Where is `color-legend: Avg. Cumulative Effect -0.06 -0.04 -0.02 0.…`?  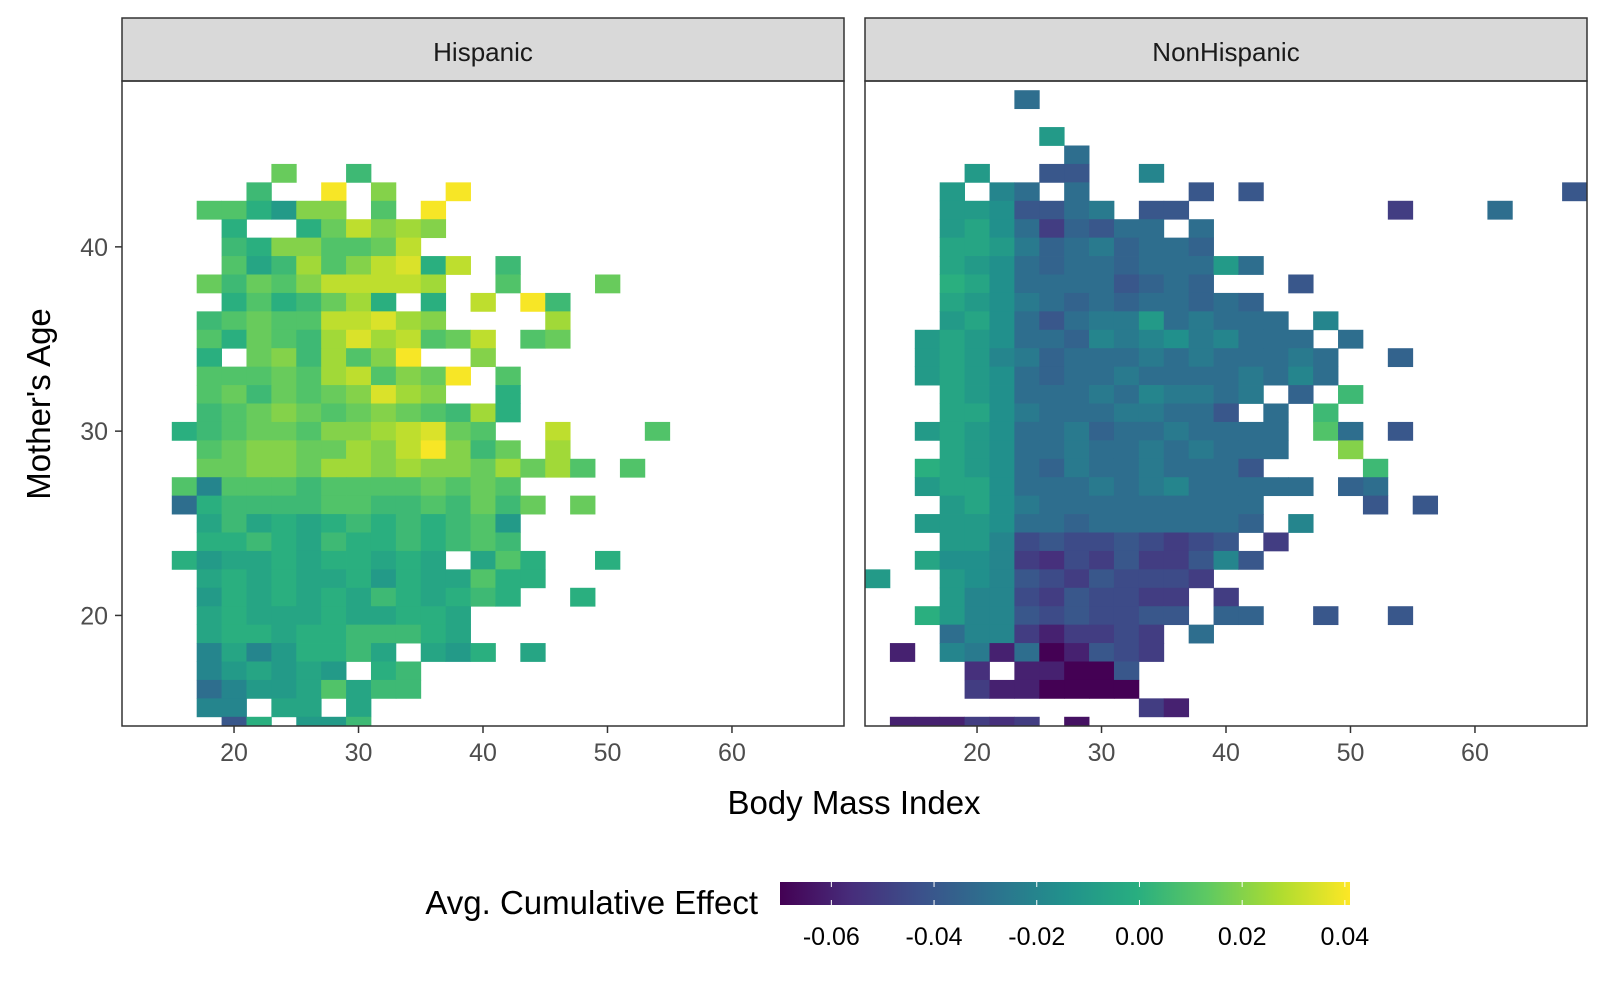 color-legend: Avg. Cumulative Effect -0.06 -0.04 -0.02 0.… is located at coordinates (897, 916).